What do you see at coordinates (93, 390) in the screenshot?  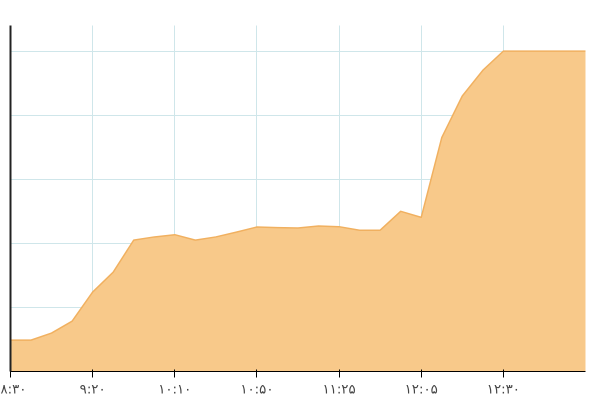 I see `x-tick-label: ۹:۲۰` at bounding box center [93, 390].